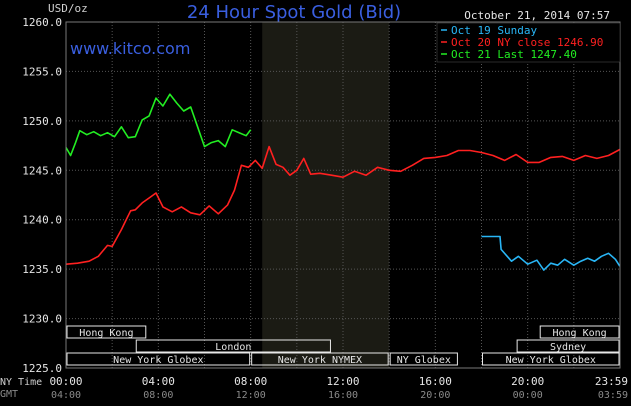  Describe the element at coordinates (158, 395) in the screenshot. I see `x-tick-label-gmt: 08:00` at that location.